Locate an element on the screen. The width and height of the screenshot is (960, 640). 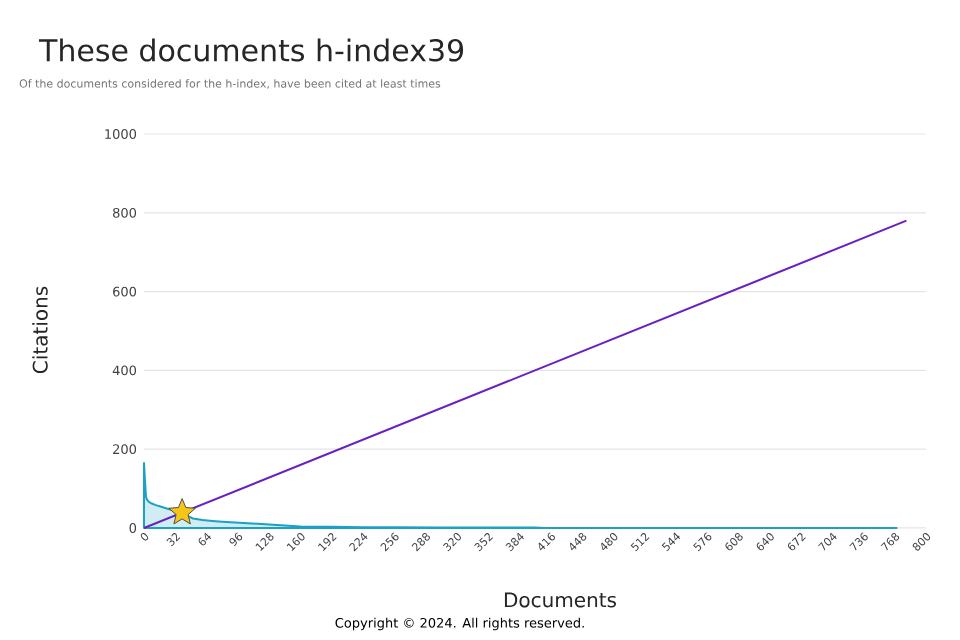
y-axis-title: Citations is located at coordinates (40, 330).